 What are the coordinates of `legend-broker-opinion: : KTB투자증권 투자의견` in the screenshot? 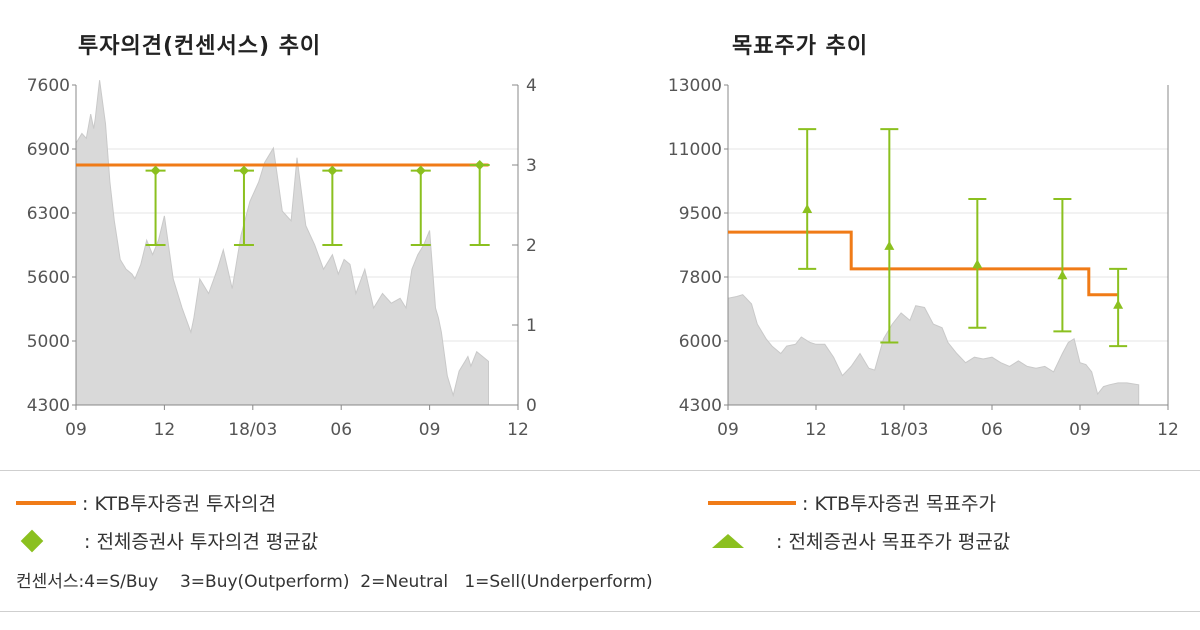 It's located at (146, 502).